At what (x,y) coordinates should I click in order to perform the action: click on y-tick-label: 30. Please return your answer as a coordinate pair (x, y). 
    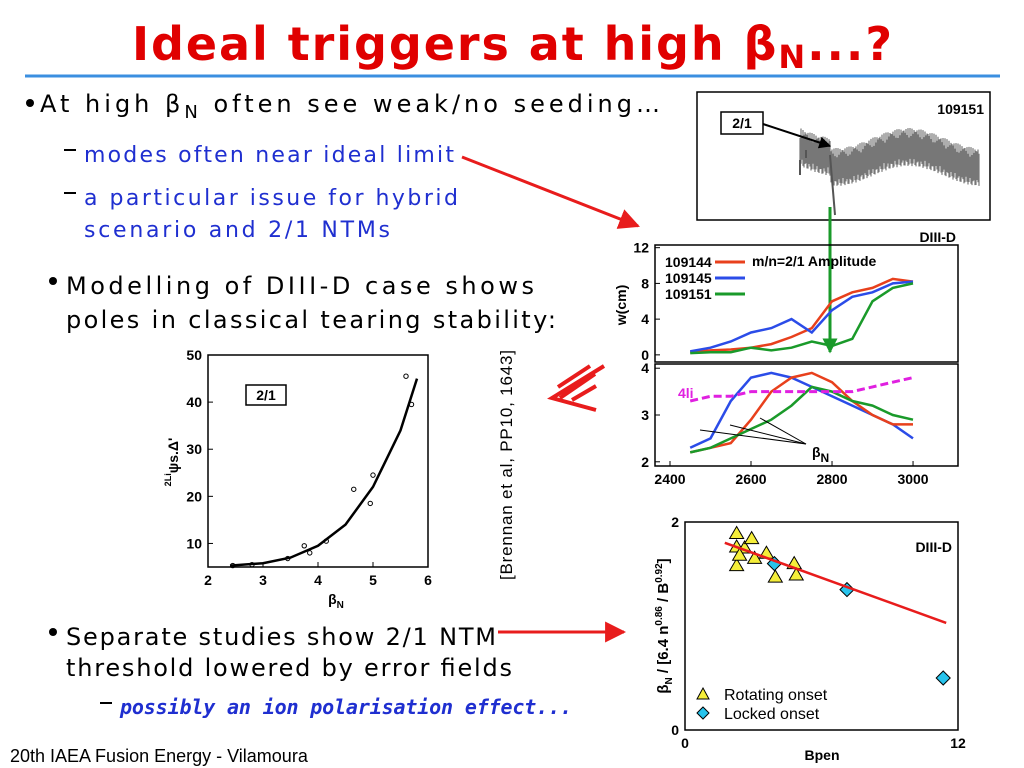
    Looking at the image, I should click on (194, 449).